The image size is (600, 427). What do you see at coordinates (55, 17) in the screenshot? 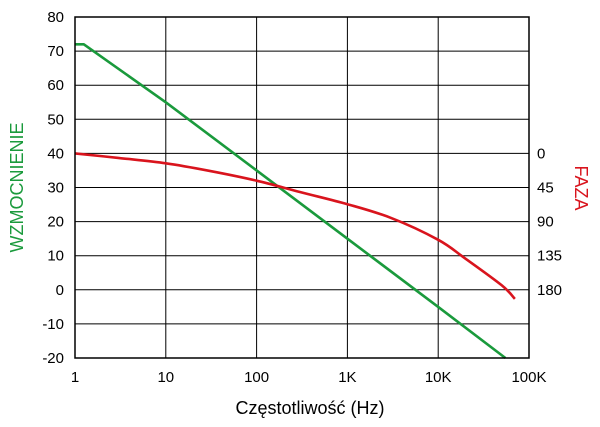
I see `left-tick-label: 80` at bounding box center [55, 17].